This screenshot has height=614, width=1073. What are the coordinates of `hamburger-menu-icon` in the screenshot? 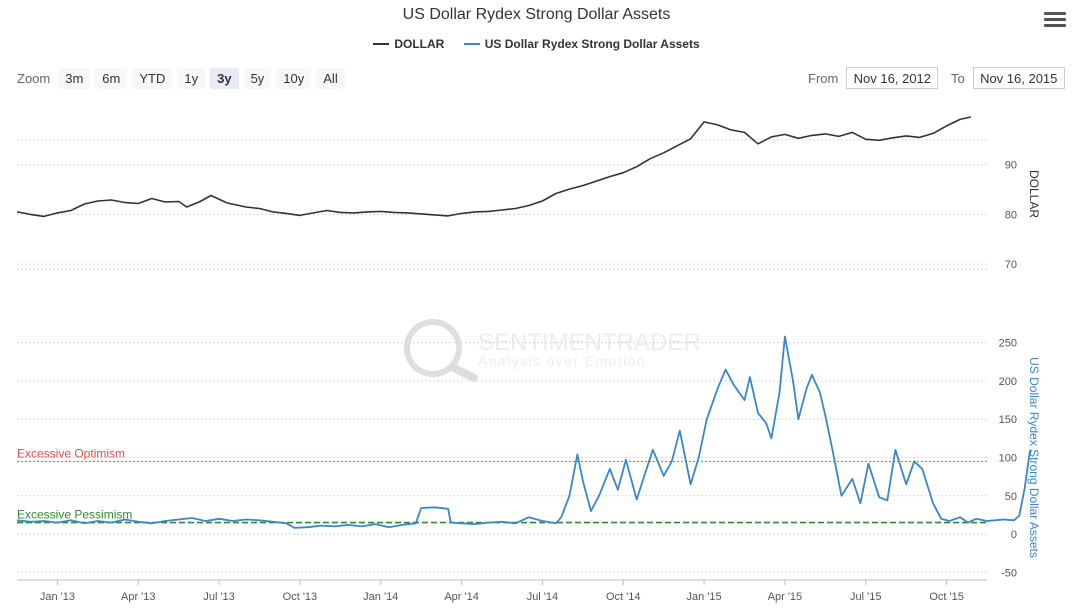 It's located at (1055, 20).